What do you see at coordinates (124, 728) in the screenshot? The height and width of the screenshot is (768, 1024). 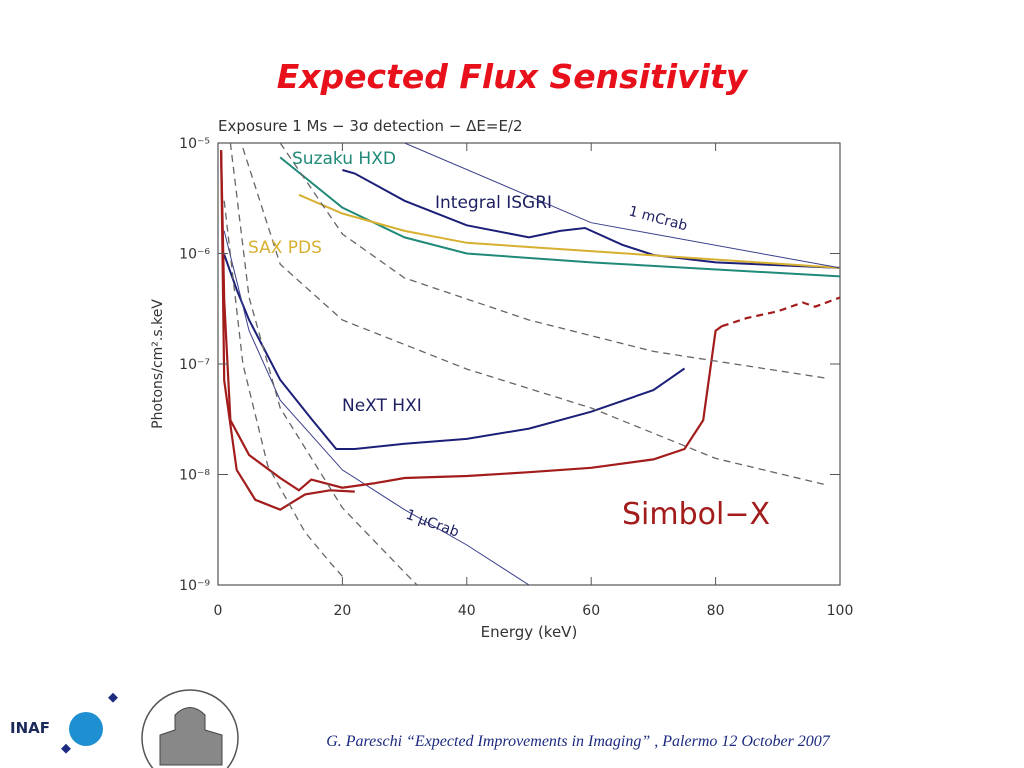 I see `footer-logos: INAF` at bounding box center [124, 728].